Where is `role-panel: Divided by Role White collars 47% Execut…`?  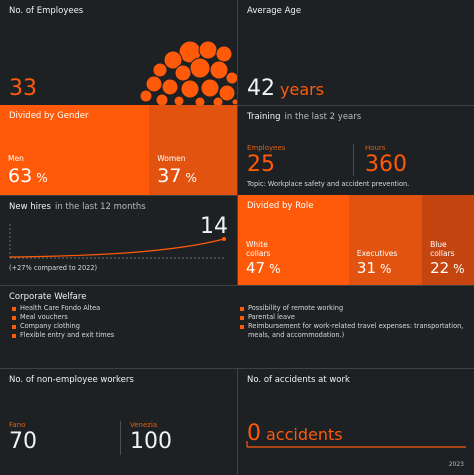 role-panel: Divided by Role White collars 47% Execut… is located at coordinates (355, 240).